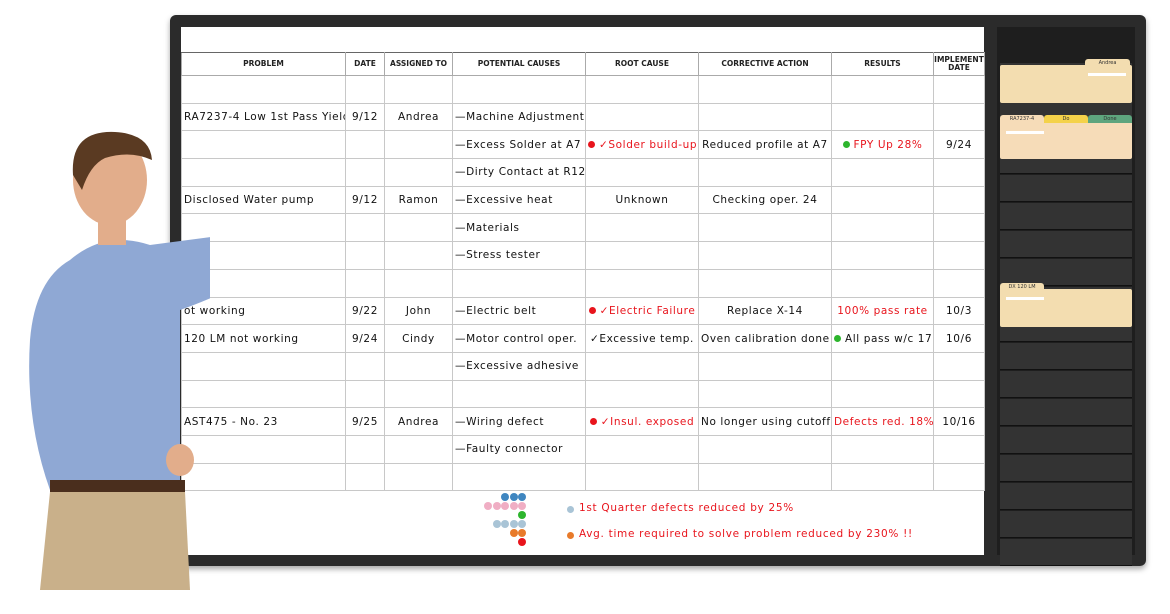 This screenshot has height=614, width=1170. Describe the element at coordinates (1066, 137) in the screenshot. I see `folder-ra7237: RA7237-4 Do Done` at that location.